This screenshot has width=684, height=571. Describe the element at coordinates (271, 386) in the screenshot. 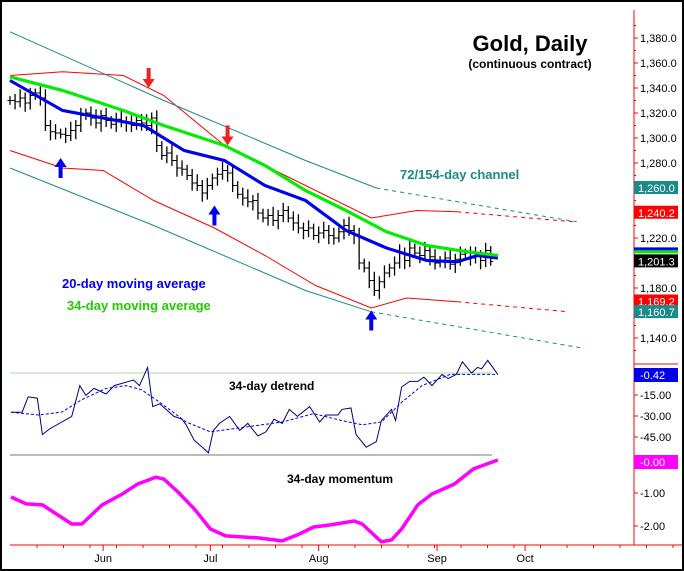

I see `detrend-title: 34-day detrend` at that location.